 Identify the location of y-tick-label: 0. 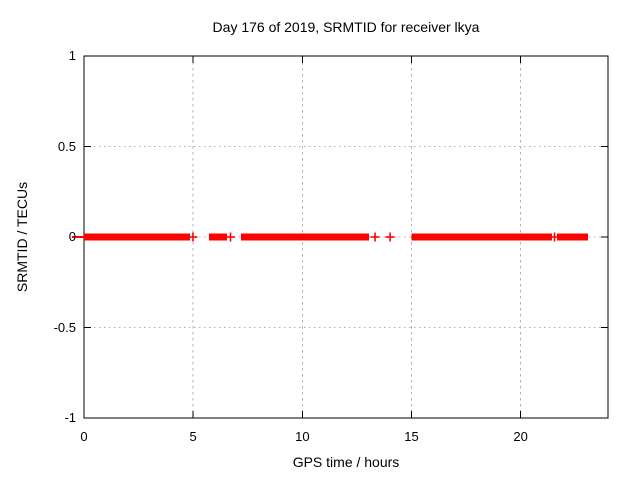
(72, 236).